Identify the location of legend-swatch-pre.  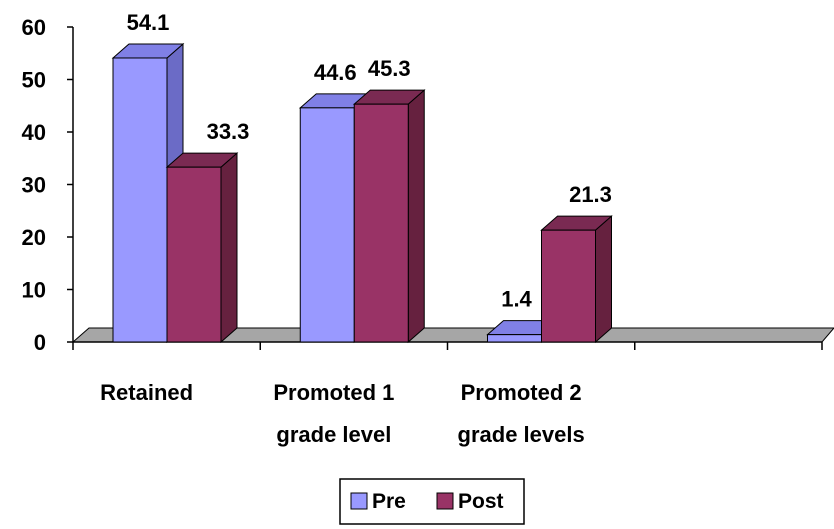
(359, 501).